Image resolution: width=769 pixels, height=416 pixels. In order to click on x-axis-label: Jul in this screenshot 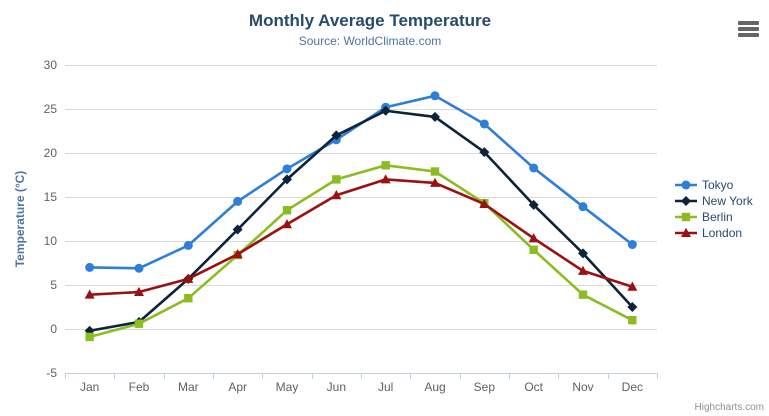, I will do `click(385, 387)`.